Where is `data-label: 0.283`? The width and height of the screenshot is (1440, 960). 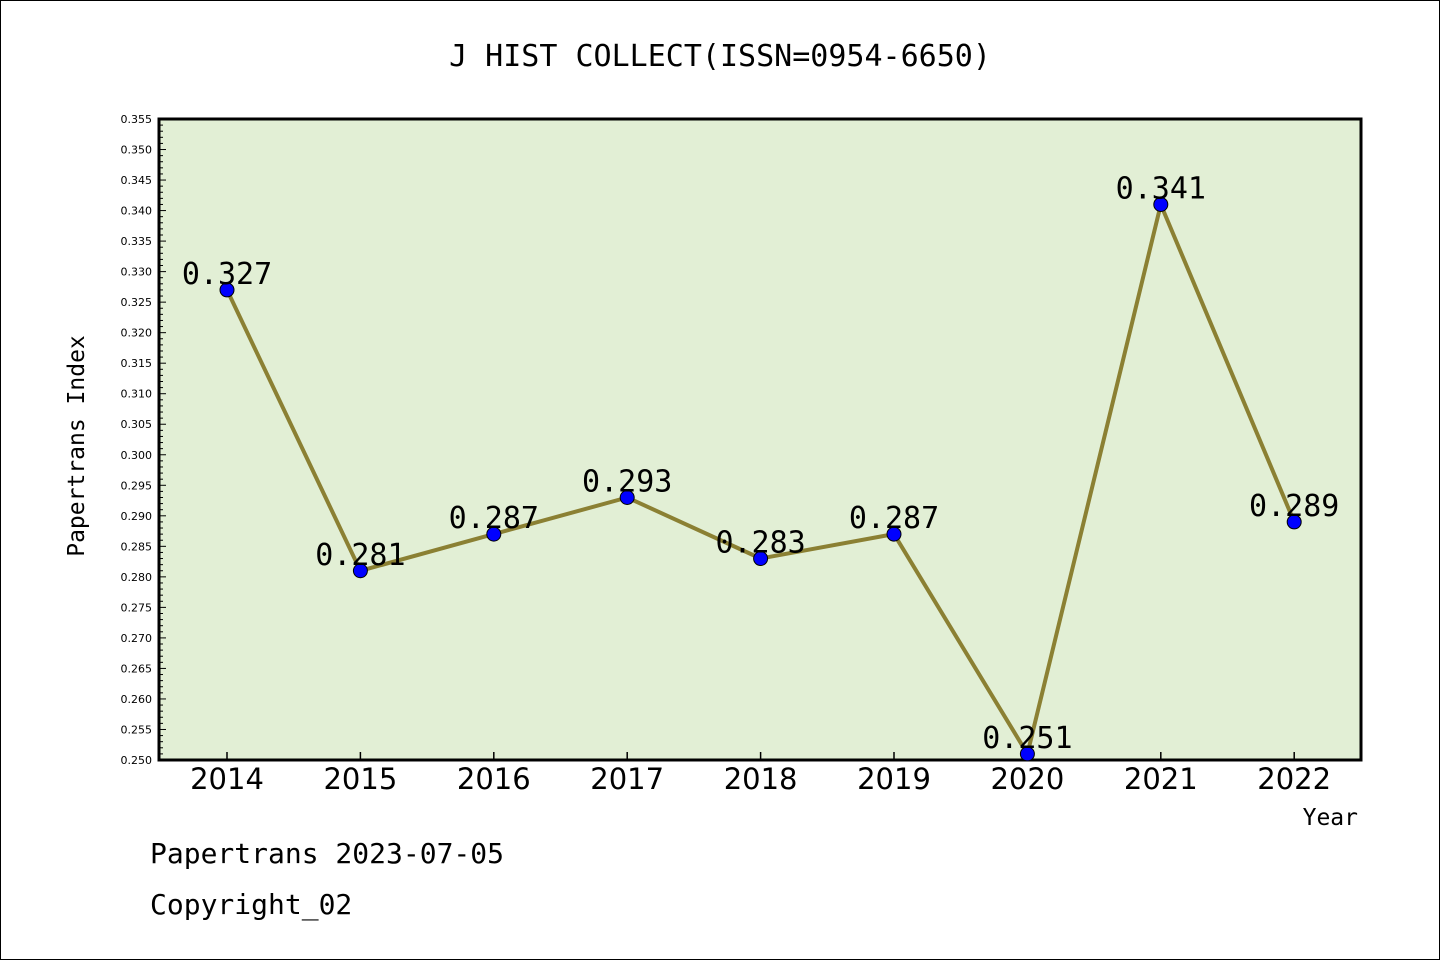 data-label: 0.283 is located at coordinates (760, 543).